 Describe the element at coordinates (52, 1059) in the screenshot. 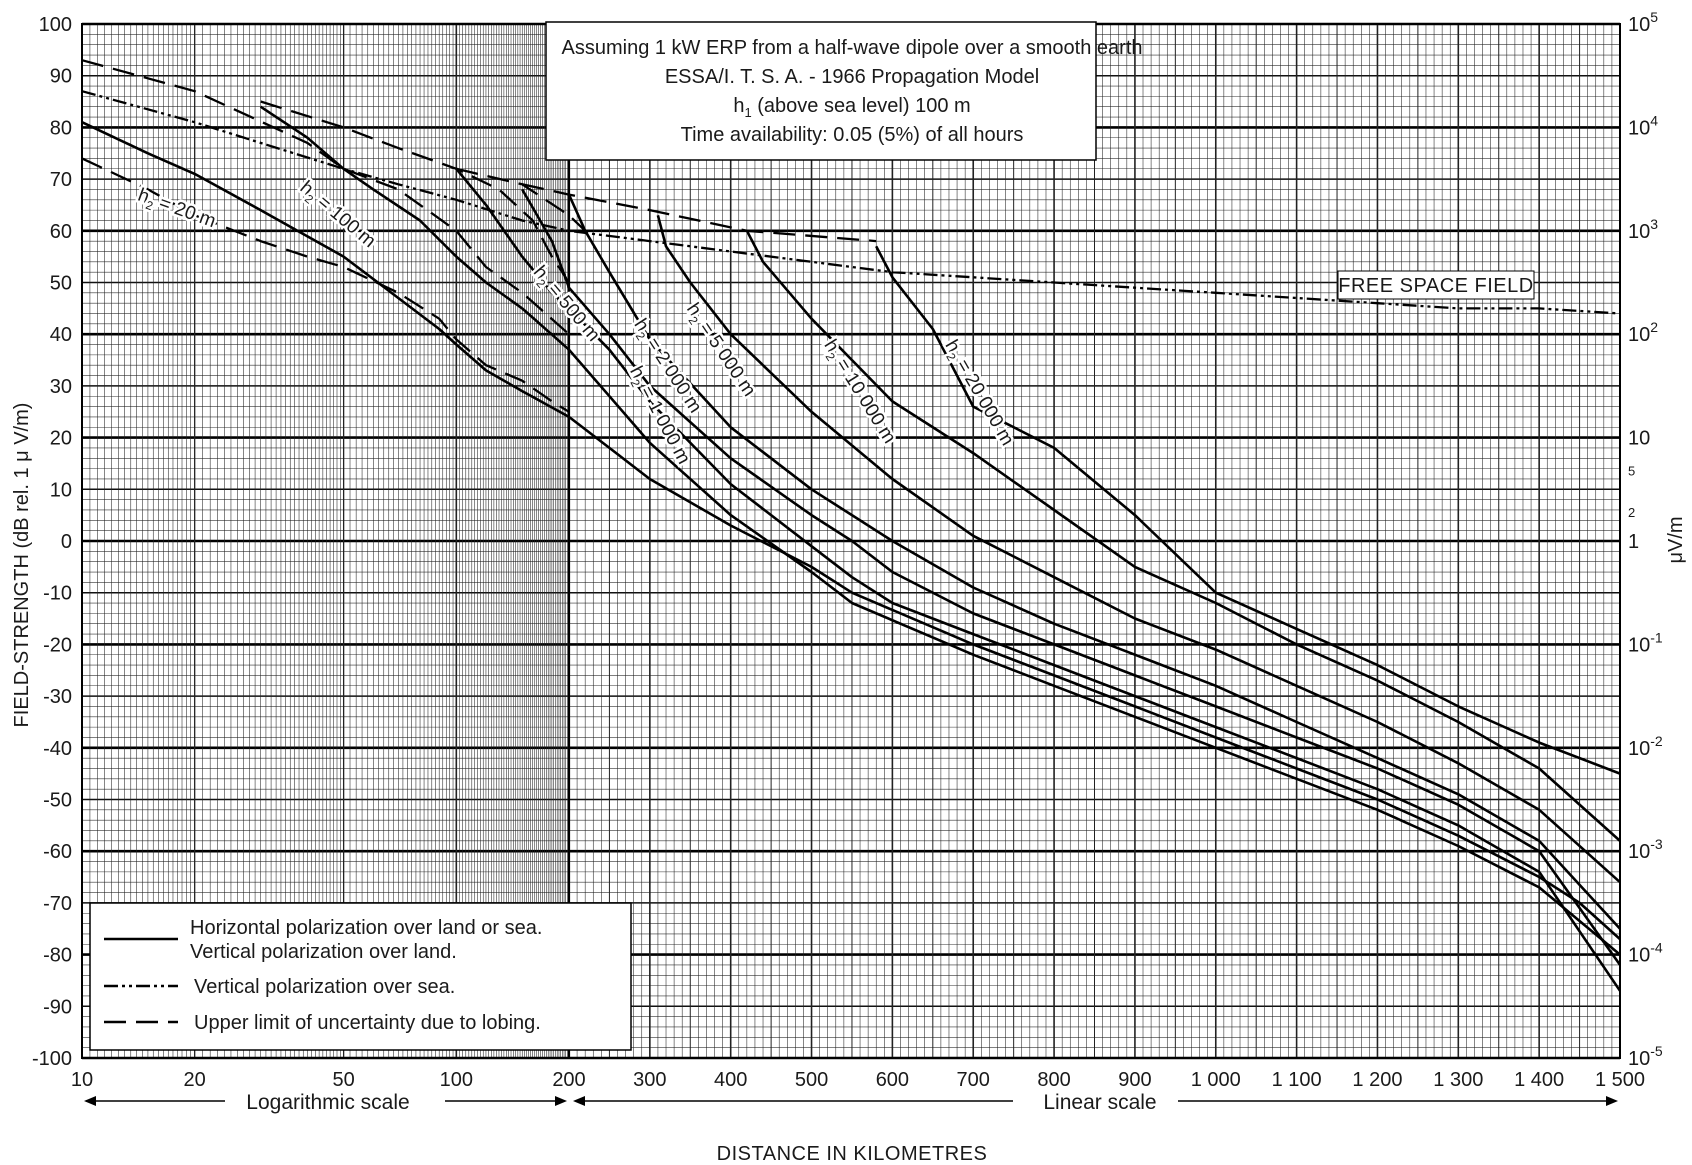

I see `y-tick-label: -100` at that location.